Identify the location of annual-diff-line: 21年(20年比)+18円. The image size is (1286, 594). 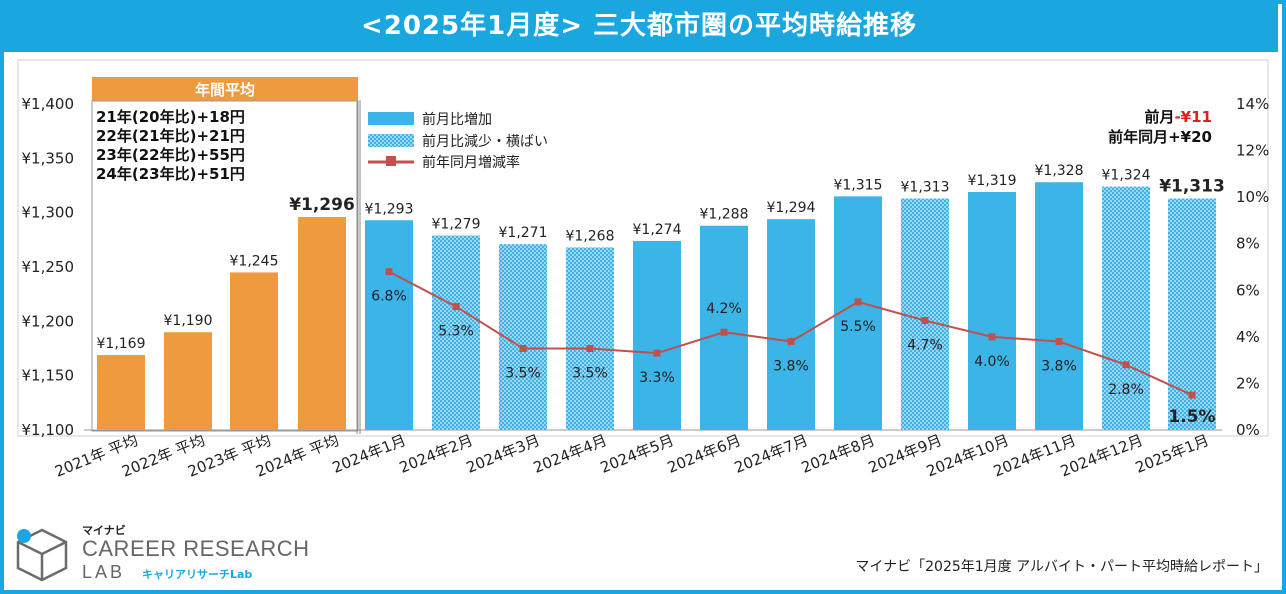
(170, 117).